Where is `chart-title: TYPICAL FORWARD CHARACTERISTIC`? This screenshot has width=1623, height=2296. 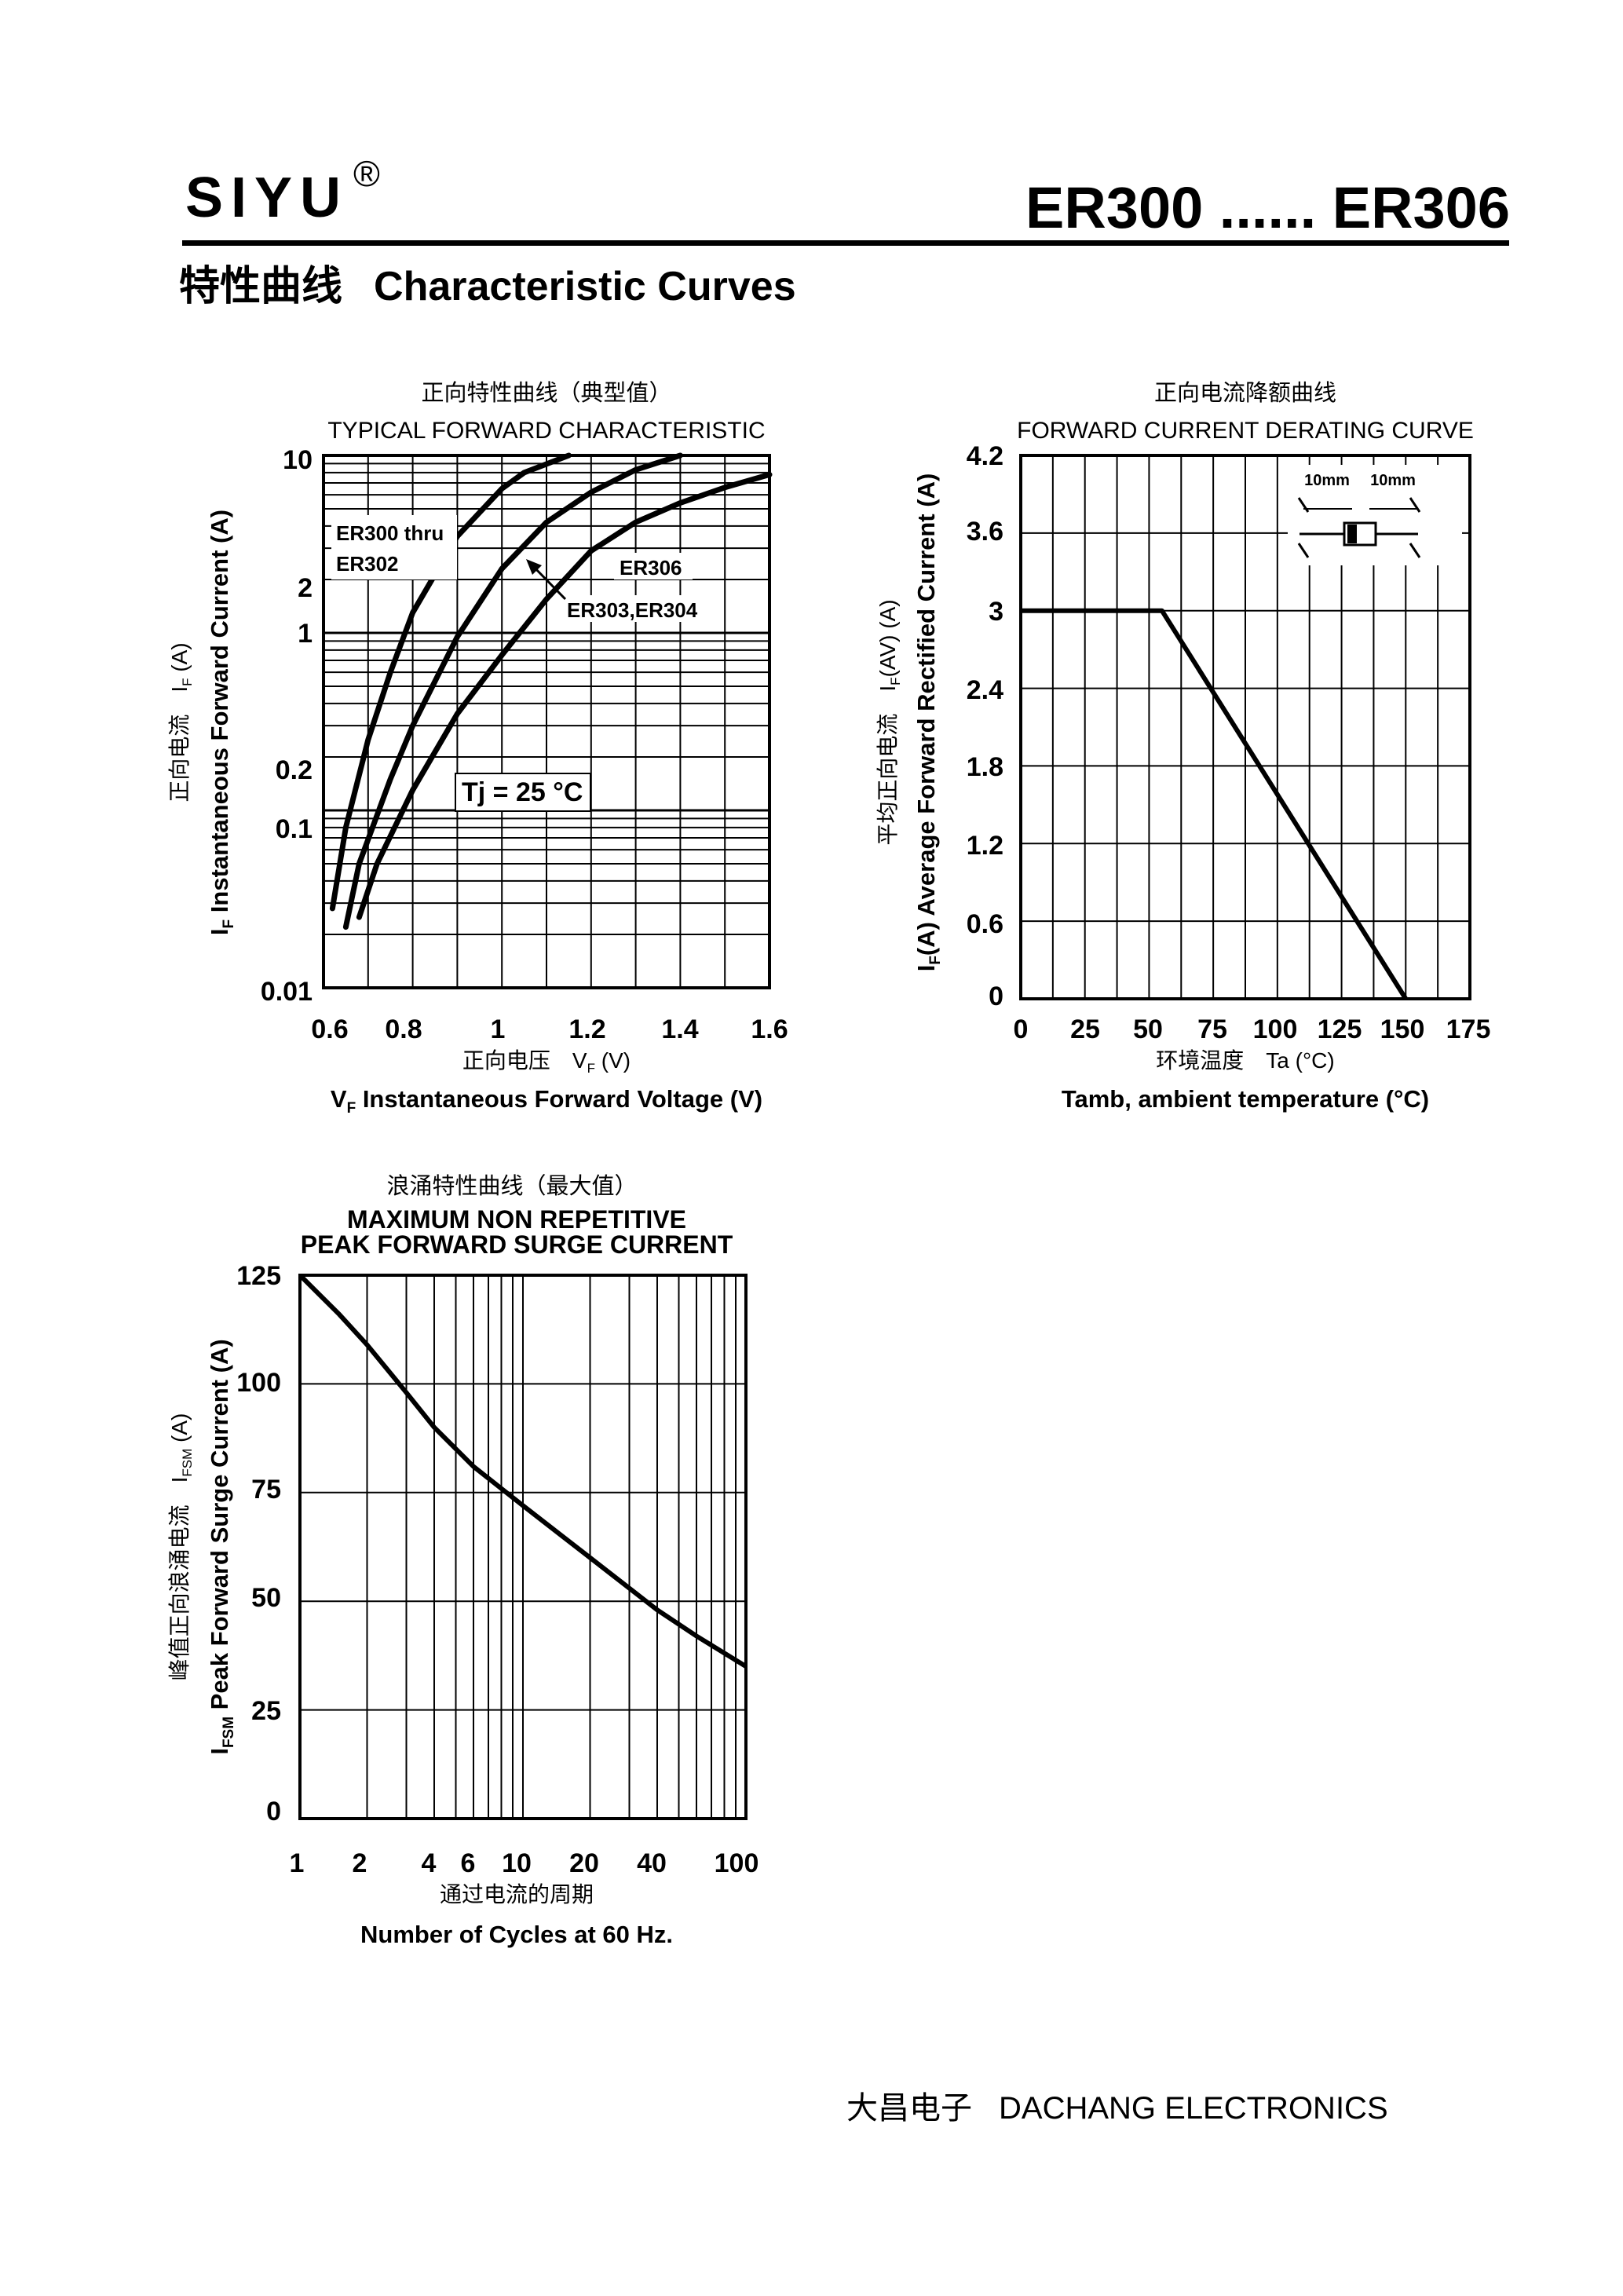
chart-title: TYPICAL FORWARD CHARACTERISTIC is located at coordinates (546, 431).